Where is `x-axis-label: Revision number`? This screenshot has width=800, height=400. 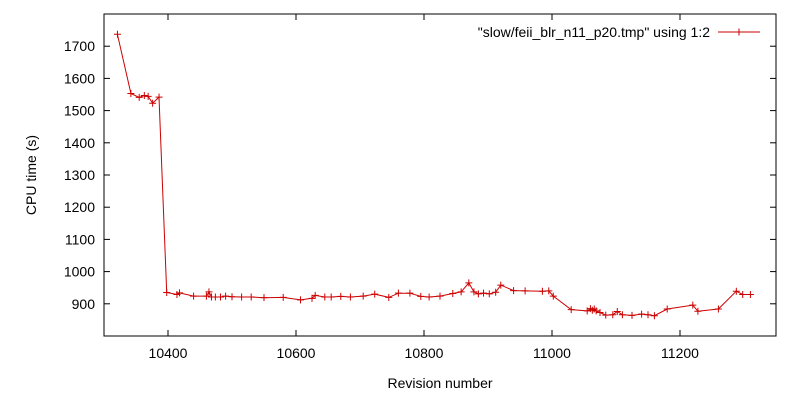
x-axis-label: Revision number is located at coordinates (439, 383).